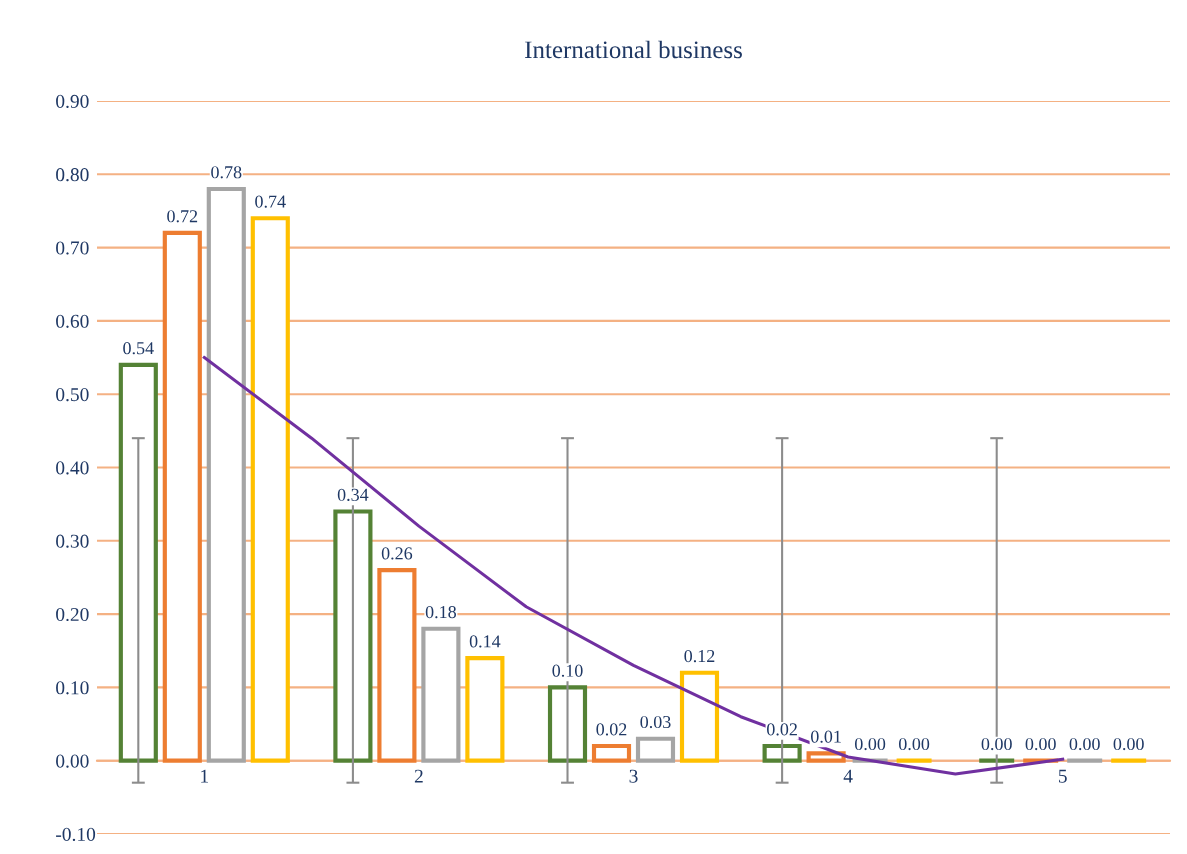 The width and height of the screenshot is (1187, 854). Describe the element at coordinates (1062, 776) in the screenshot. I see `x-tick-label: 5` at that location.